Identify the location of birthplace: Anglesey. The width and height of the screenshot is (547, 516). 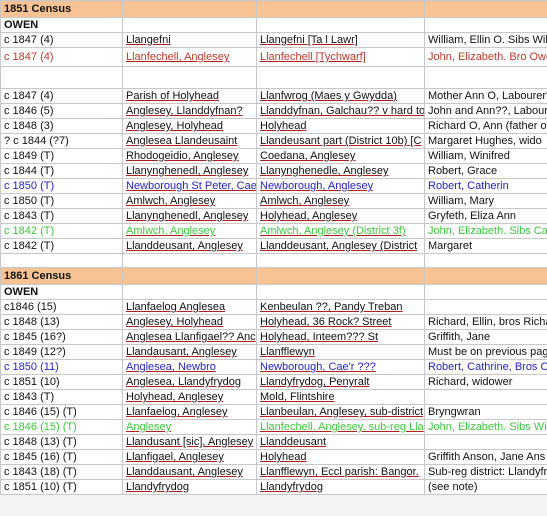
(189, 427).